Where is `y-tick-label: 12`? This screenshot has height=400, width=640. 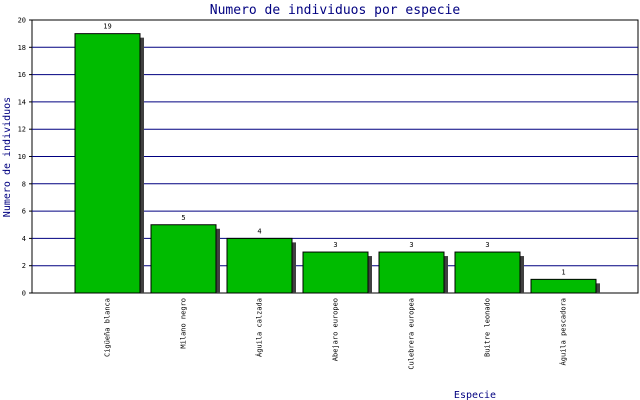
y-tick-label: 12 is located at coordinates (22, 130).